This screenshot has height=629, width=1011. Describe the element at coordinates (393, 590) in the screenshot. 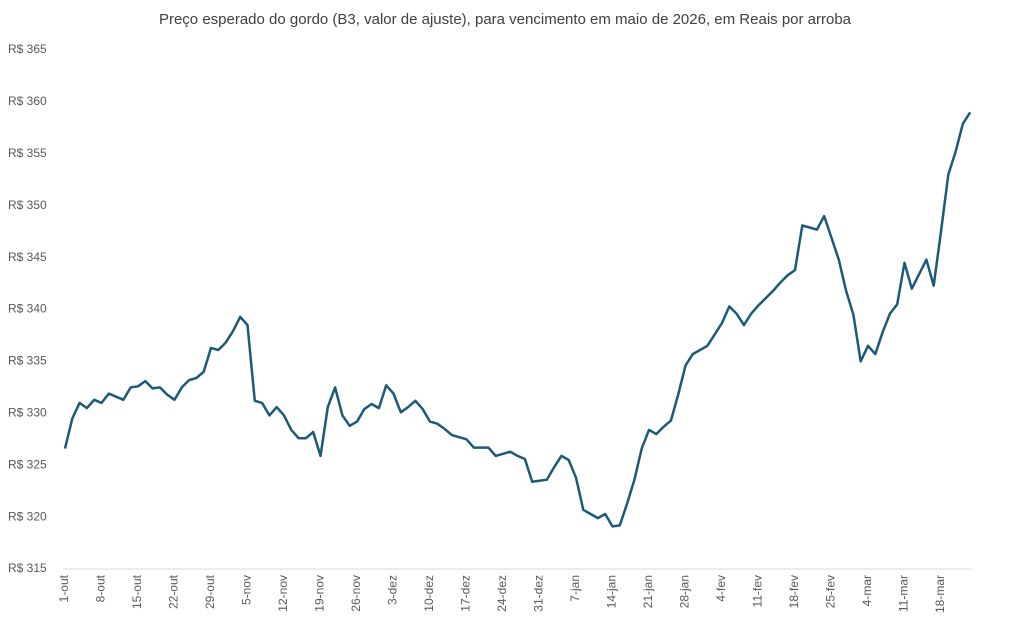

I see `x-tick-label: 3-dez` at that location.